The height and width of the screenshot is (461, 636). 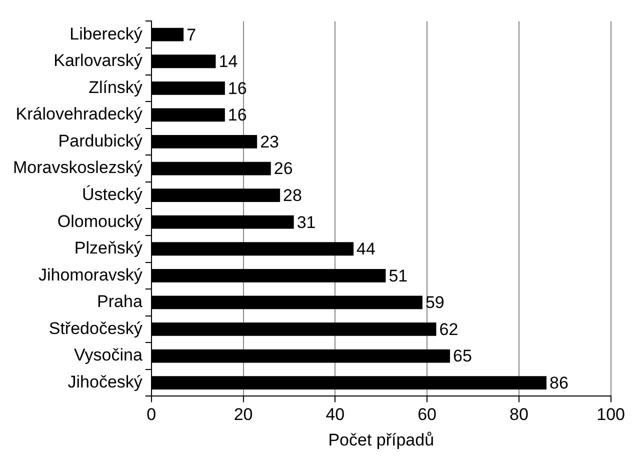 I want to click on data-label: 28, so click(x=292, y=195).